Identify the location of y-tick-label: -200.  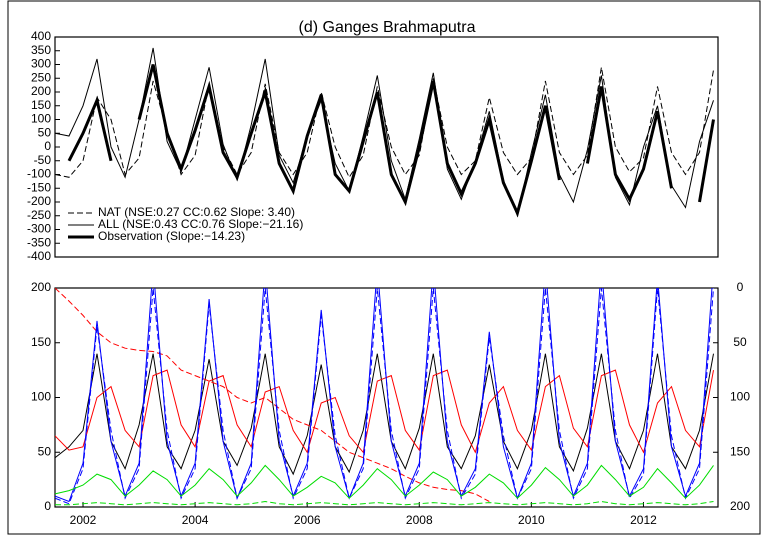
(39, 201).